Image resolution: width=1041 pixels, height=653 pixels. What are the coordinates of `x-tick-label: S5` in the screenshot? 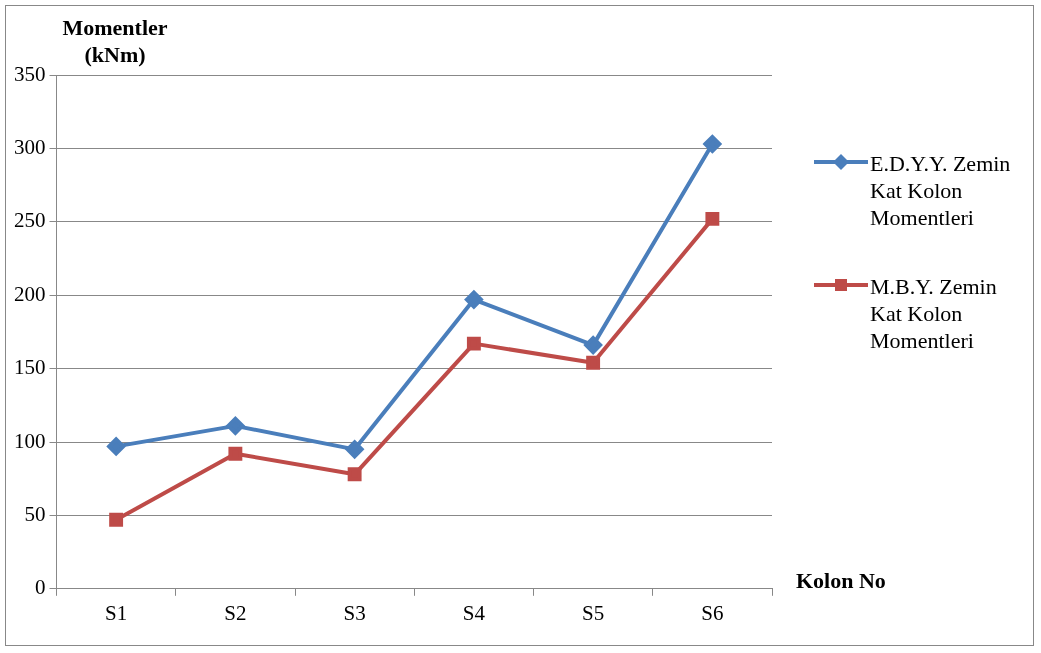 It's located at (593, 612).